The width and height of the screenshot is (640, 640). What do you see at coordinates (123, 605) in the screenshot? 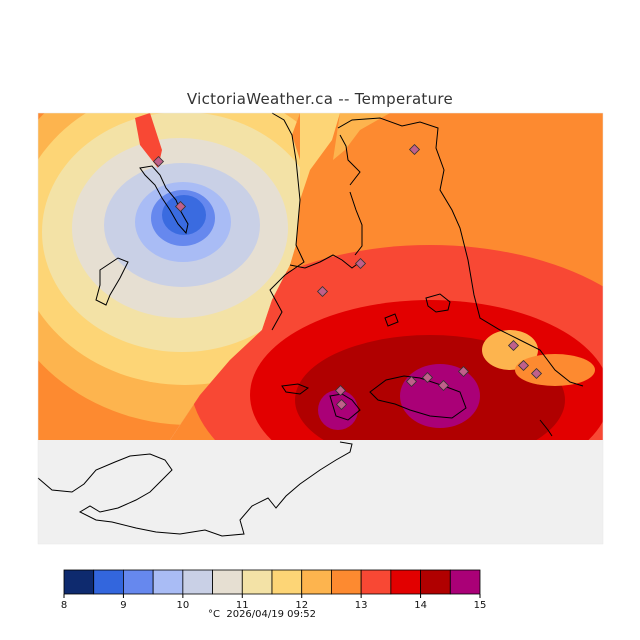
I see `legend-tick-label: 9` at bounding box center [123, 605].